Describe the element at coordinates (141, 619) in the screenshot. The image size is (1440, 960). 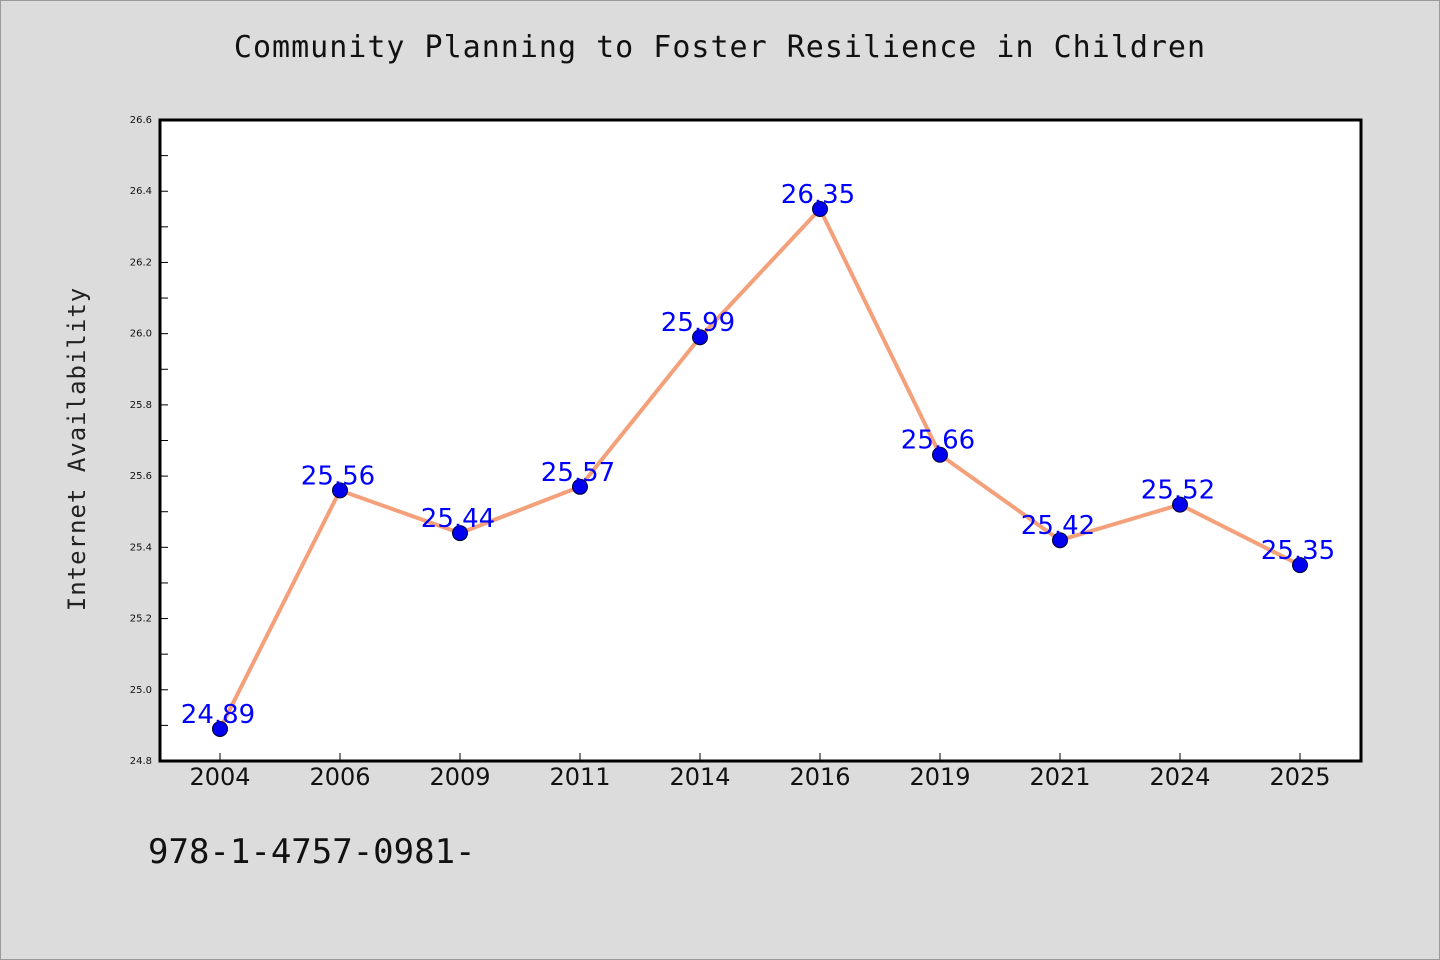
I see `y-tick-label: 25.2` at that location.